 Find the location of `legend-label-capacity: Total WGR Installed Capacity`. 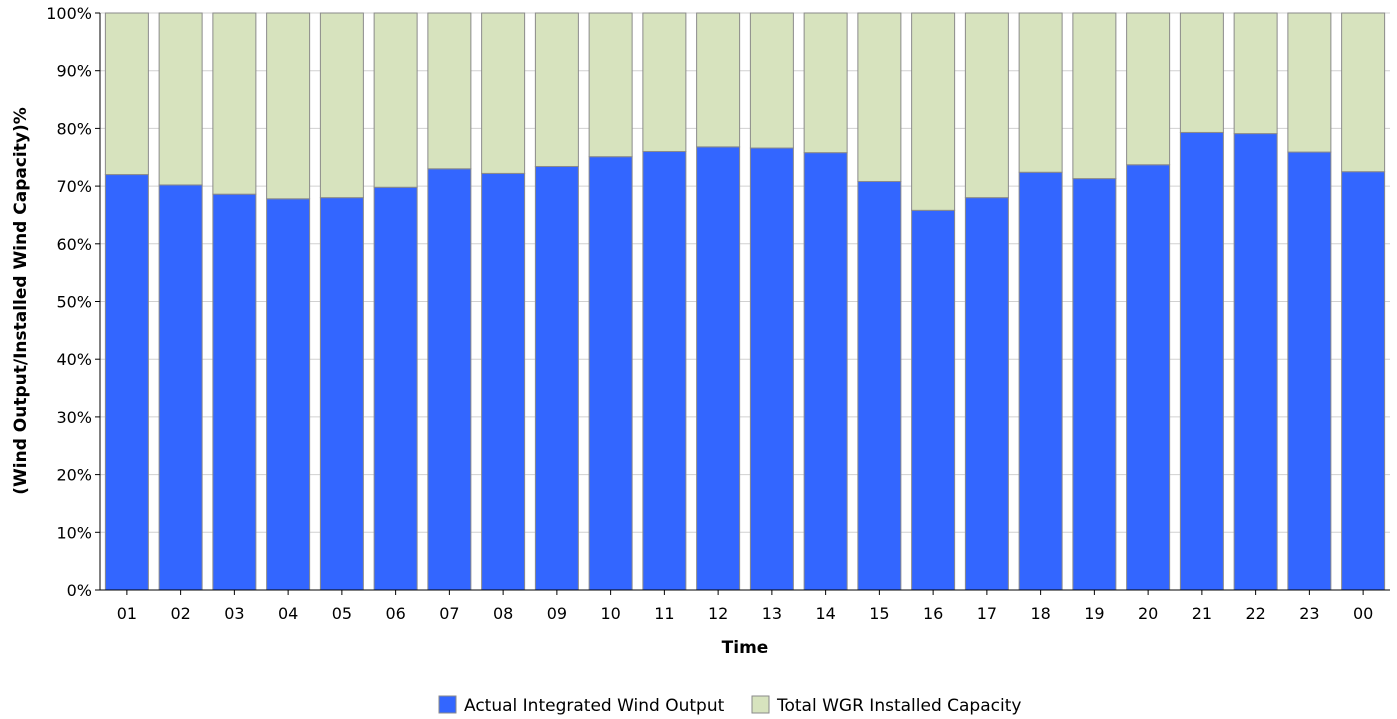

legend-label-capacity: Total WGR Installed Capacity is located at coordinates (898, 706).